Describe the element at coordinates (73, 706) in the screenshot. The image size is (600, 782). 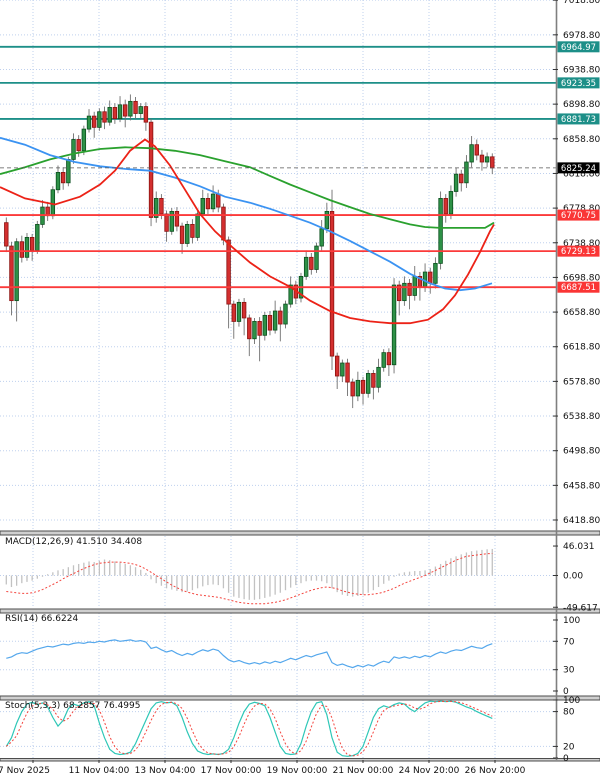
I see `stoch-indicator-title: Stoch(5,3,3) 68.2857 76.4995` at that location.